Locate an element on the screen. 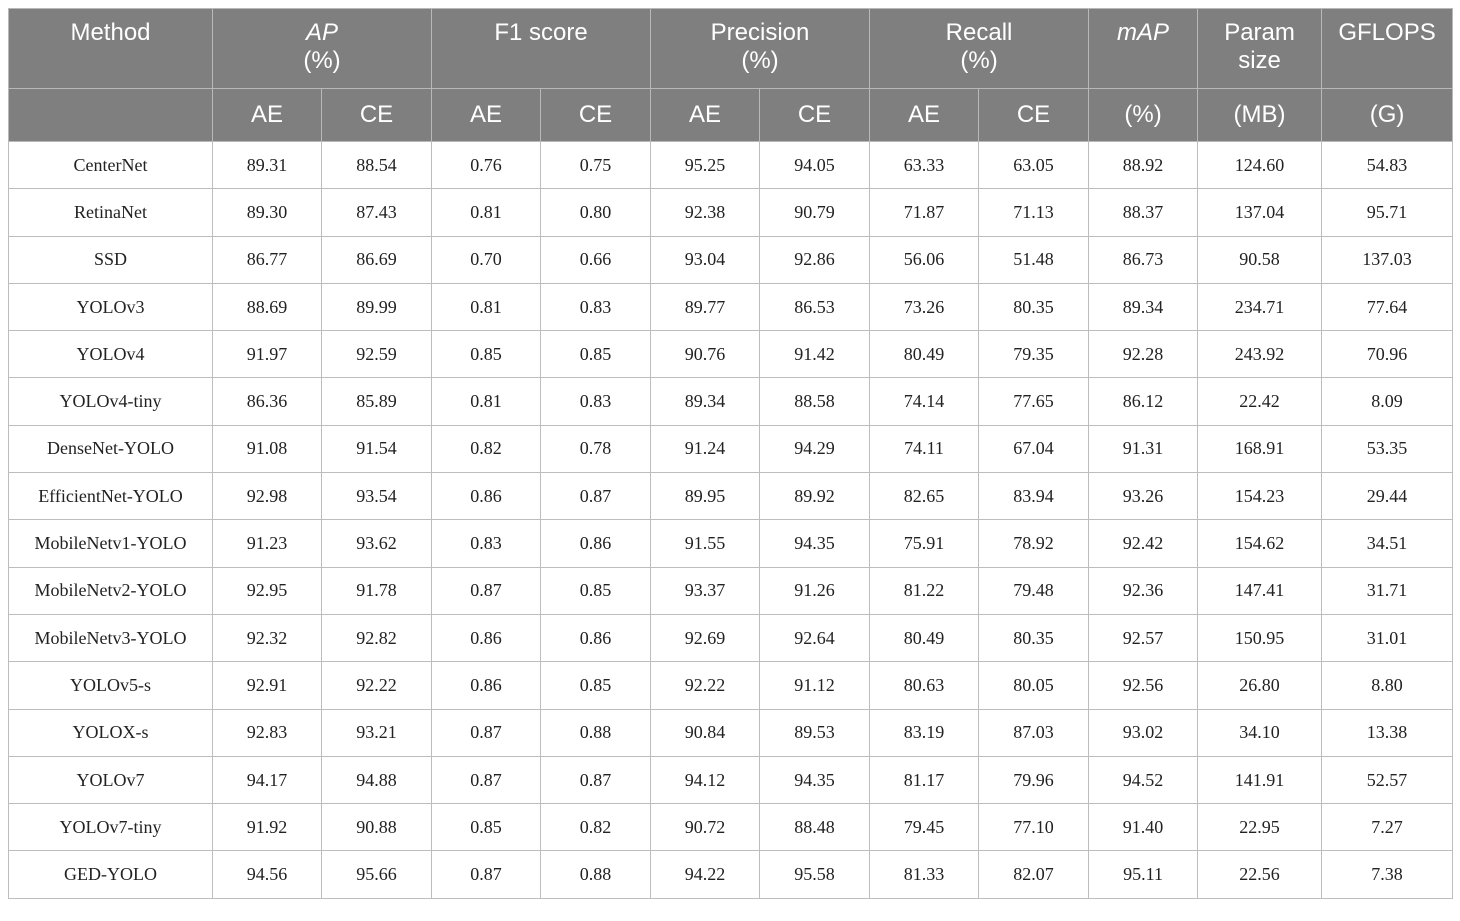 Image resolution: width=1460 pixels, height=921 pixels. value-cell: 81.22 is located at coordinates (924, 590).